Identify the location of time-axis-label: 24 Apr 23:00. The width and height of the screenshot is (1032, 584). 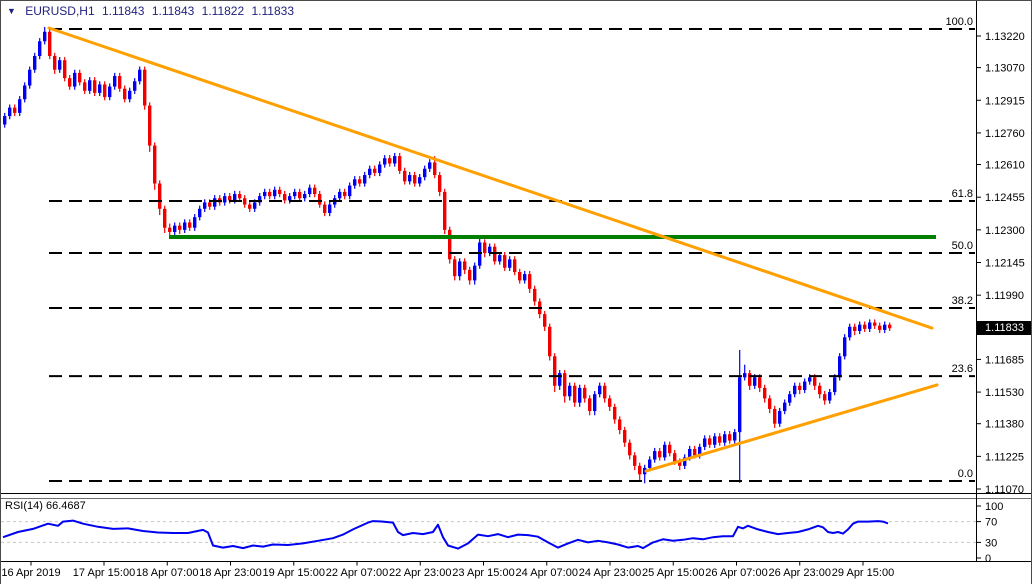
(610, 573).